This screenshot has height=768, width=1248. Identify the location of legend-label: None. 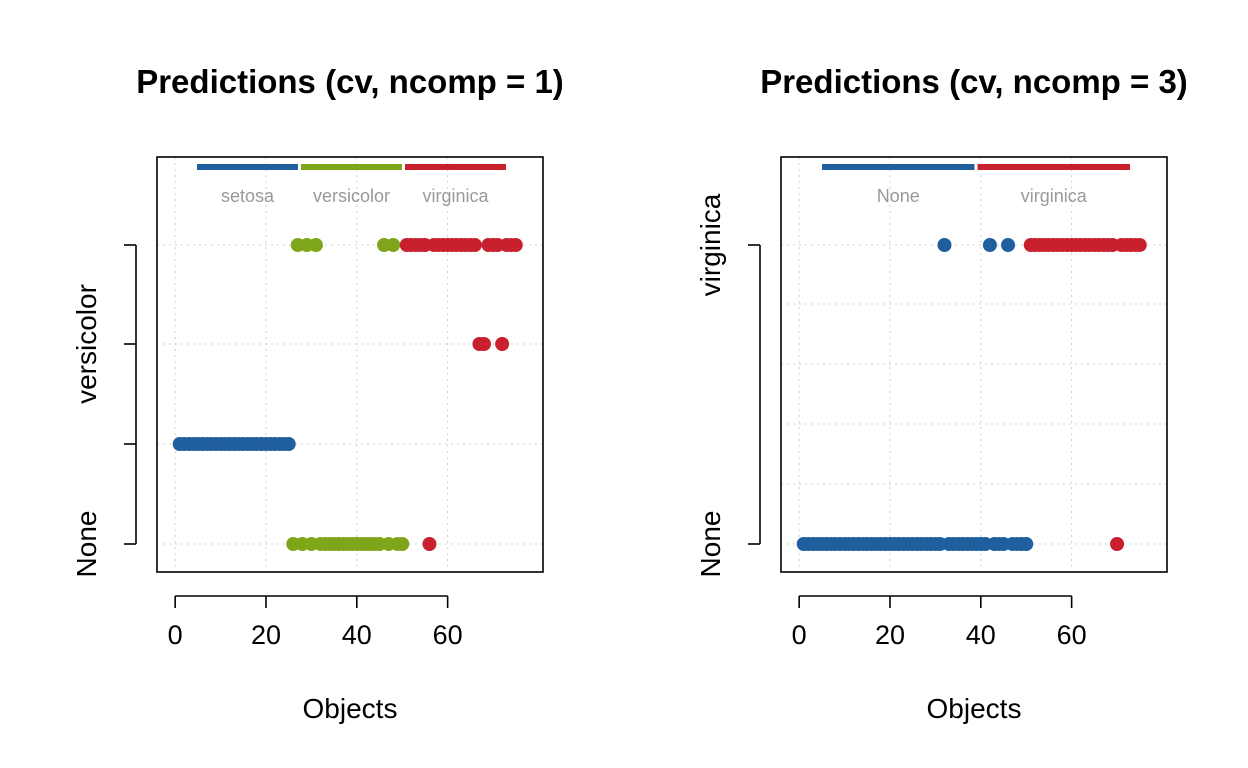
(898, 196).